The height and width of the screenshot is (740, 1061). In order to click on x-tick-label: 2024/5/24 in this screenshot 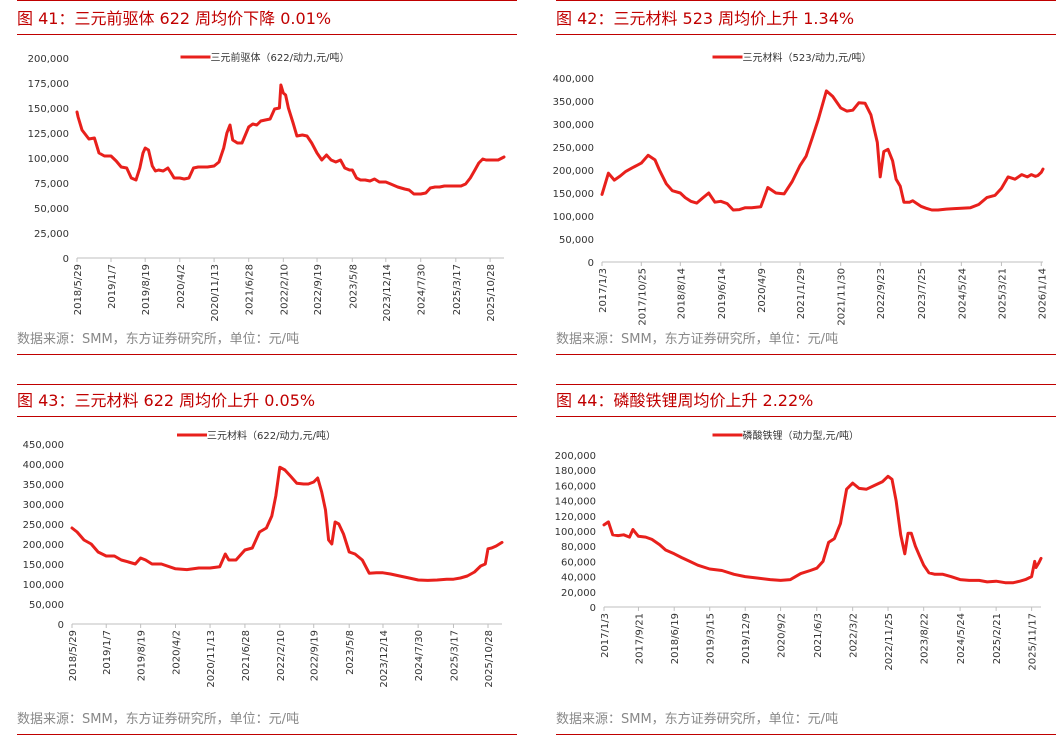, I will do `click(962, 293)`.